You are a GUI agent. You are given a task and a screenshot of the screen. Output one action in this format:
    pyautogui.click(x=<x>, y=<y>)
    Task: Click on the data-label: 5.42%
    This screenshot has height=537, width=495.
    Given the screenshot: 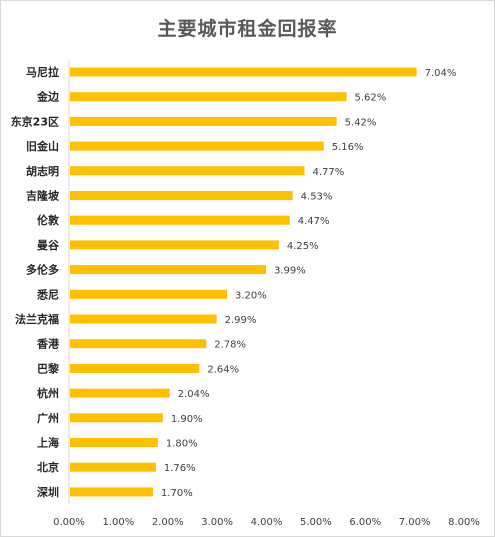 What is the action you would take?
    pyautogui.click(x=361, y=122)
    